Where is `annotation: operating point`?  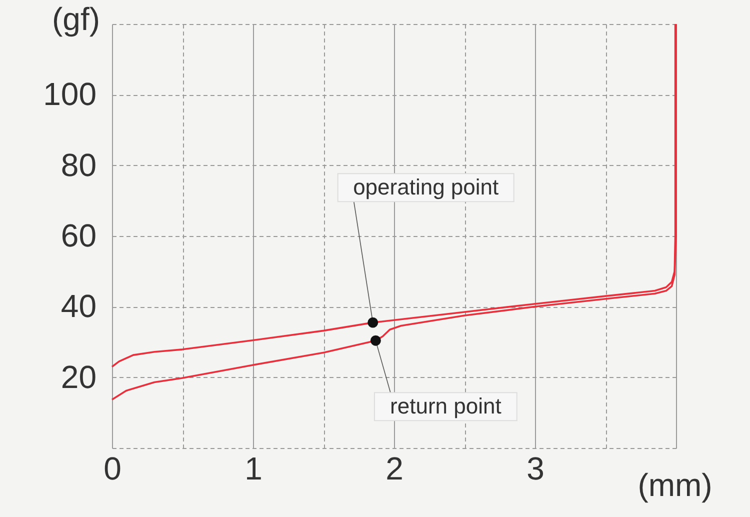 annotation: operating point is located at coordinates (426, 187).